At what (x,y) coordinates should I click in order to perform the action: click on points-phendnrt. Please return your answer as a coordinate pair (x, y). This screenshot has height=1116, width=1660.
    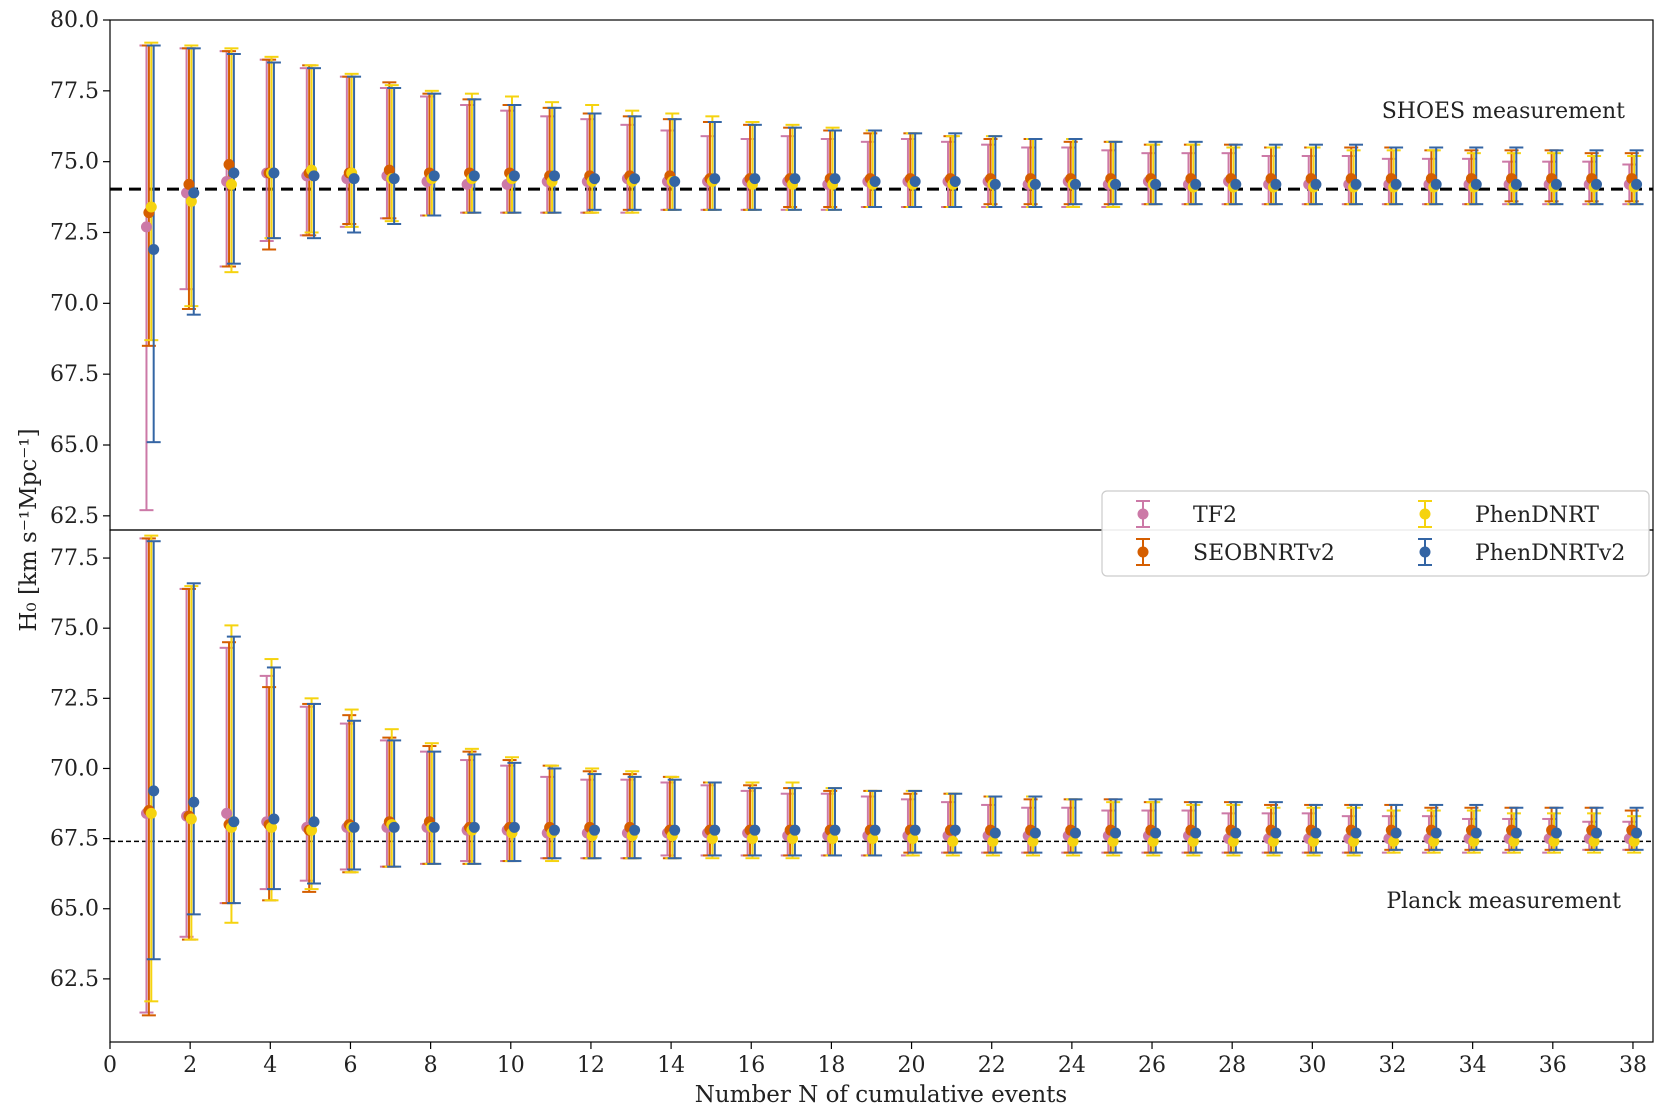
    Looking at the image, I should click on (892, 827).